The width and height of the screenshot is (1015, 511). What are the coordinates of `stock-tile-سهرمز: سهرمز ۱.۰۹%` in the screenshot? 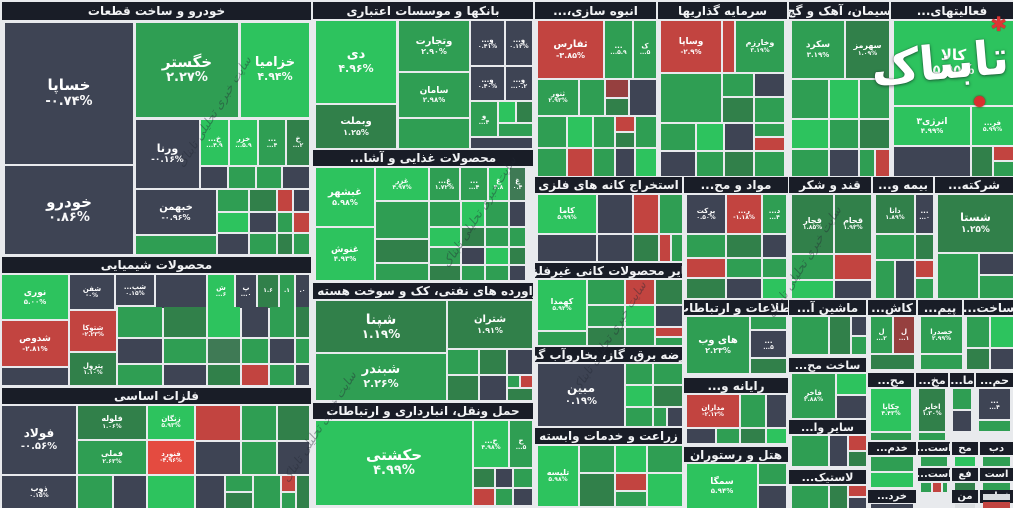 It's located at (867, 49).